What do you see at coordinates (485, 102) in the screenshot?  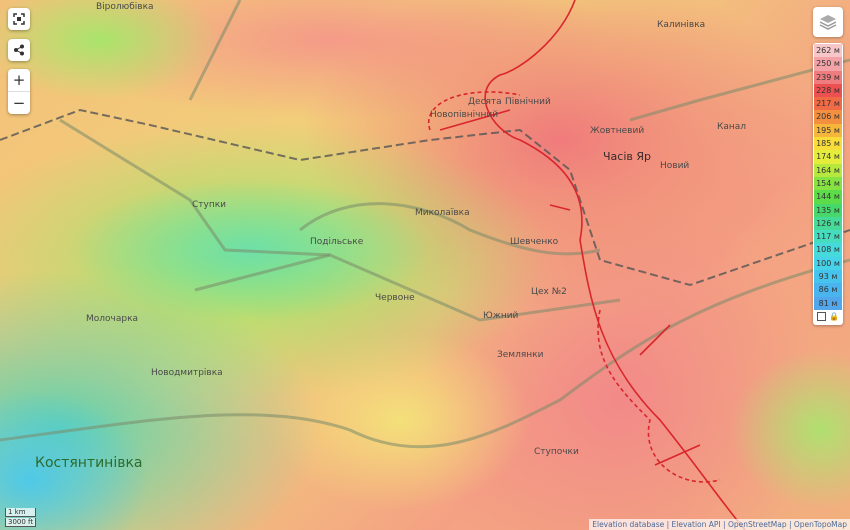 I see `place-label: Десята` at bounding box center [485, 102].